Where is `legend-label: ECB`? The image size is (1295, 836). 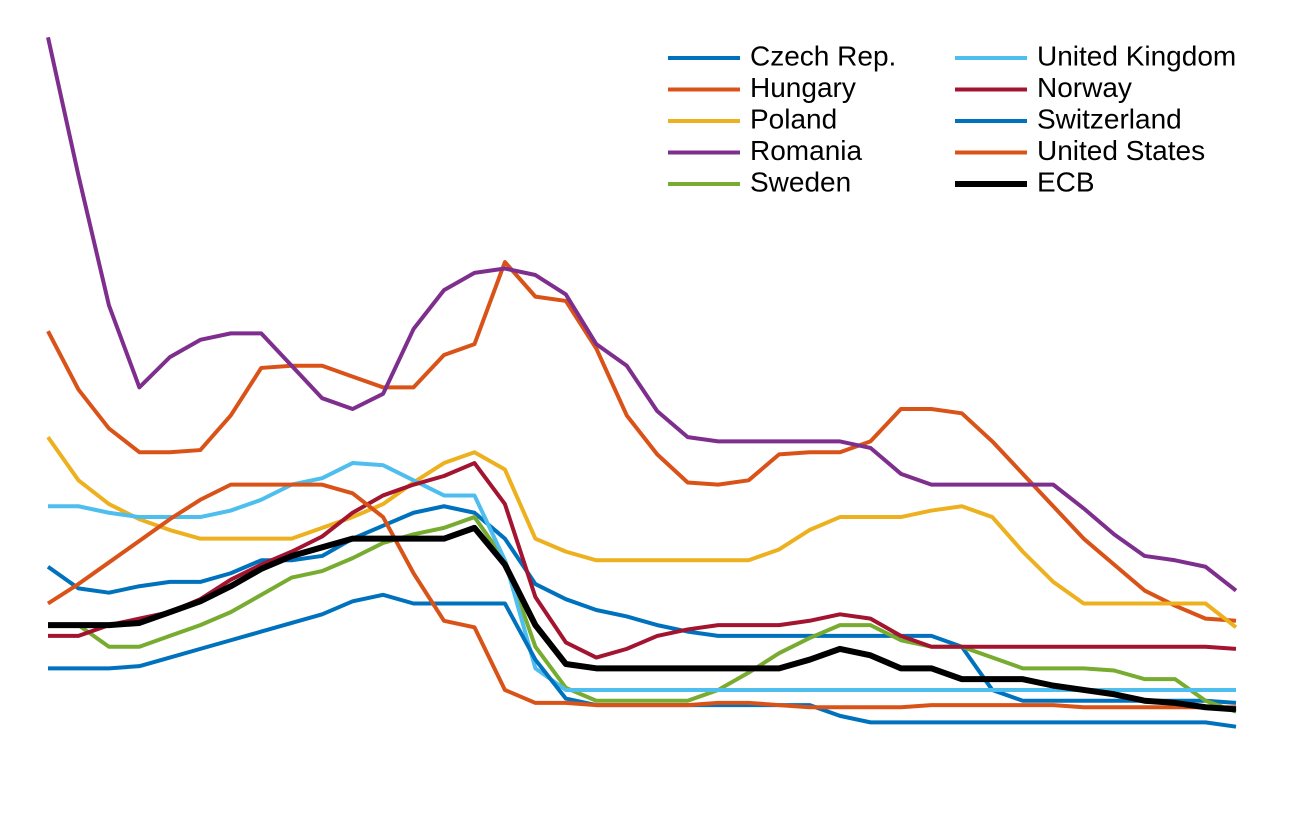
legend-label: ECB is located at coordinates (1066, 181).